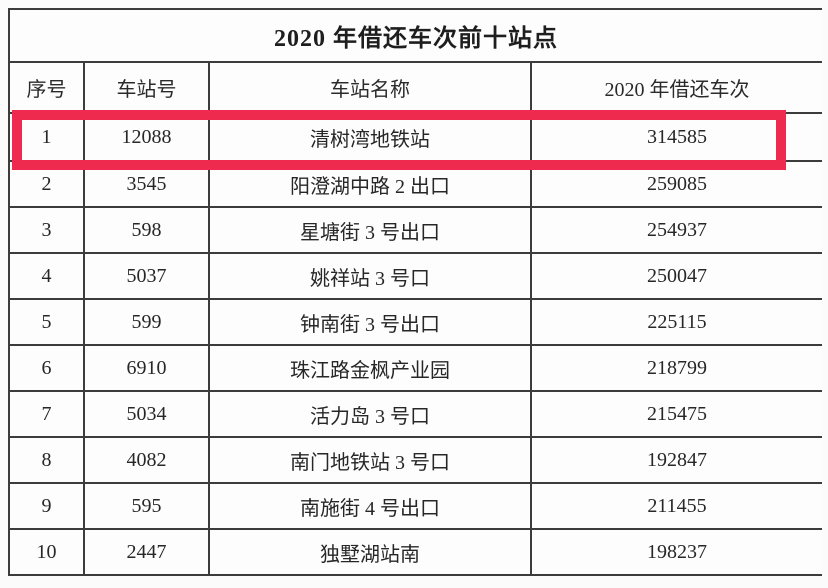 The image size is (828, 588). What do you see at coordinates (370, 552) in the screenshot?
I see `cell-station-name: 独墅湖站南` at bounding box center [370, 552].